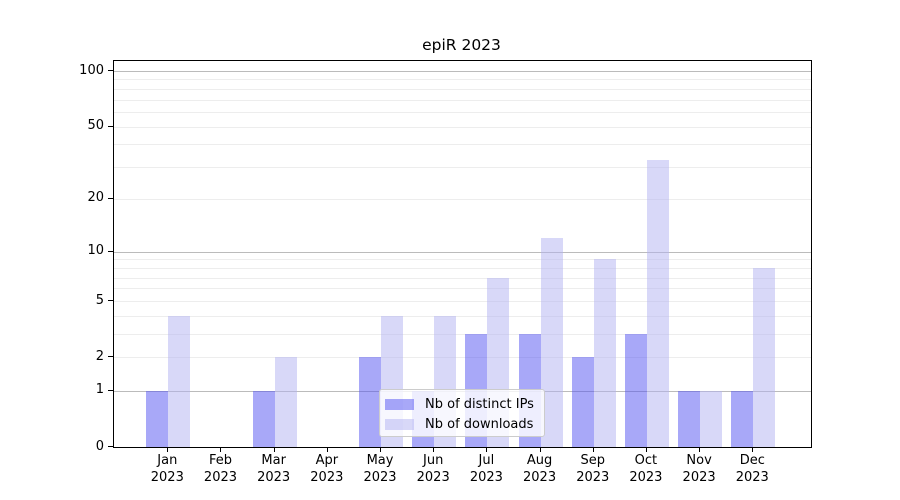 Image resolution: width=900 pixels, height=500 pixels. I want to click on bar-nov-distinct-ips, so click(689, 418).